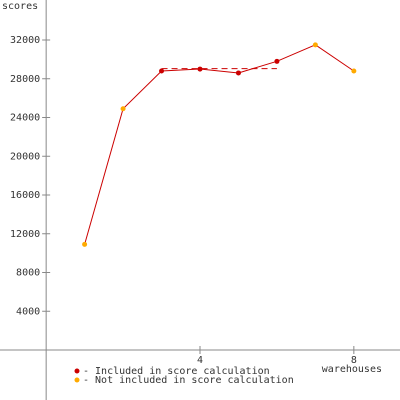 The height and width of the screenshot is (400, 400). What do you see at coordinates (176, 371) in the screenshot?
I see `legend-label: - Included in score calculation` at bounding box center [176, 371].